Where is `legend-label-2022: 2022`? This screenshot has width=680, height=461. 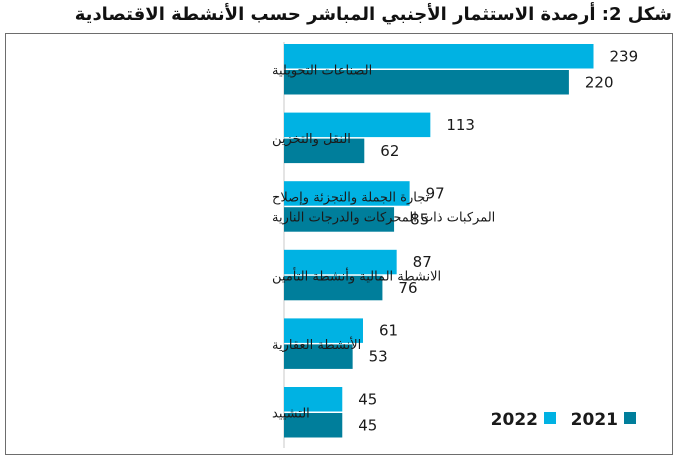 legend-label-2022: 2022 is located at coordinates (514, 420).